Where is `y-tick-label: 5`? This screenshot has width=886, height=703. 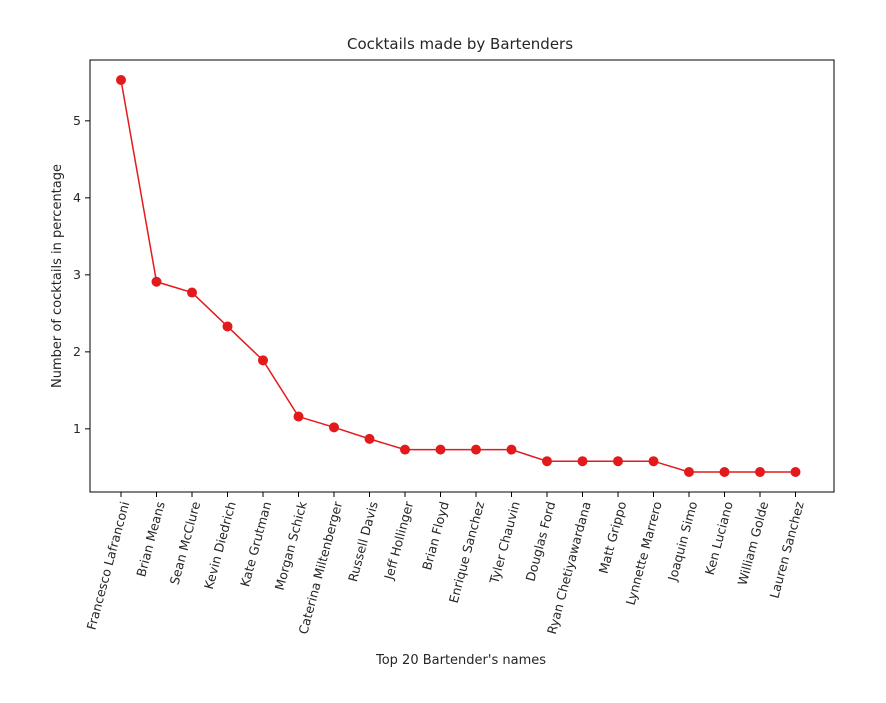 y-tick-label: 5 is located at coordinates (77, 120).